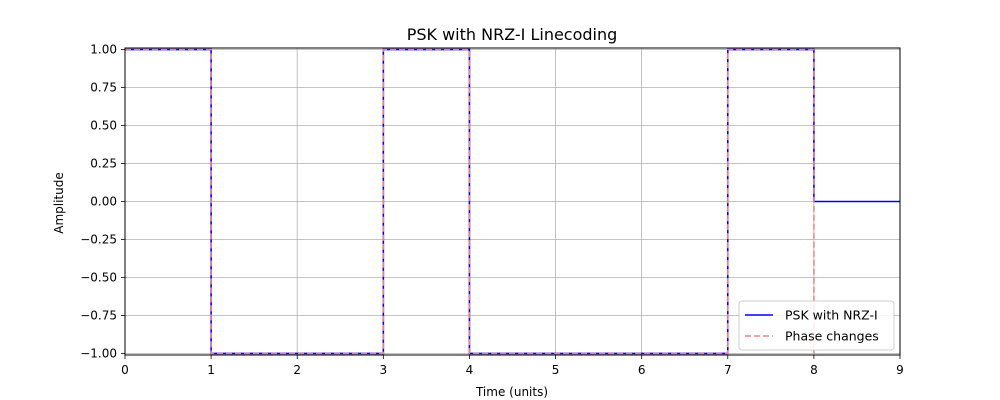 The height and width of the screenshot is (400, 1000). Describe the element at coordinates (556, 370) in the screenshot. I see `x-tick-label: 5` at that location.